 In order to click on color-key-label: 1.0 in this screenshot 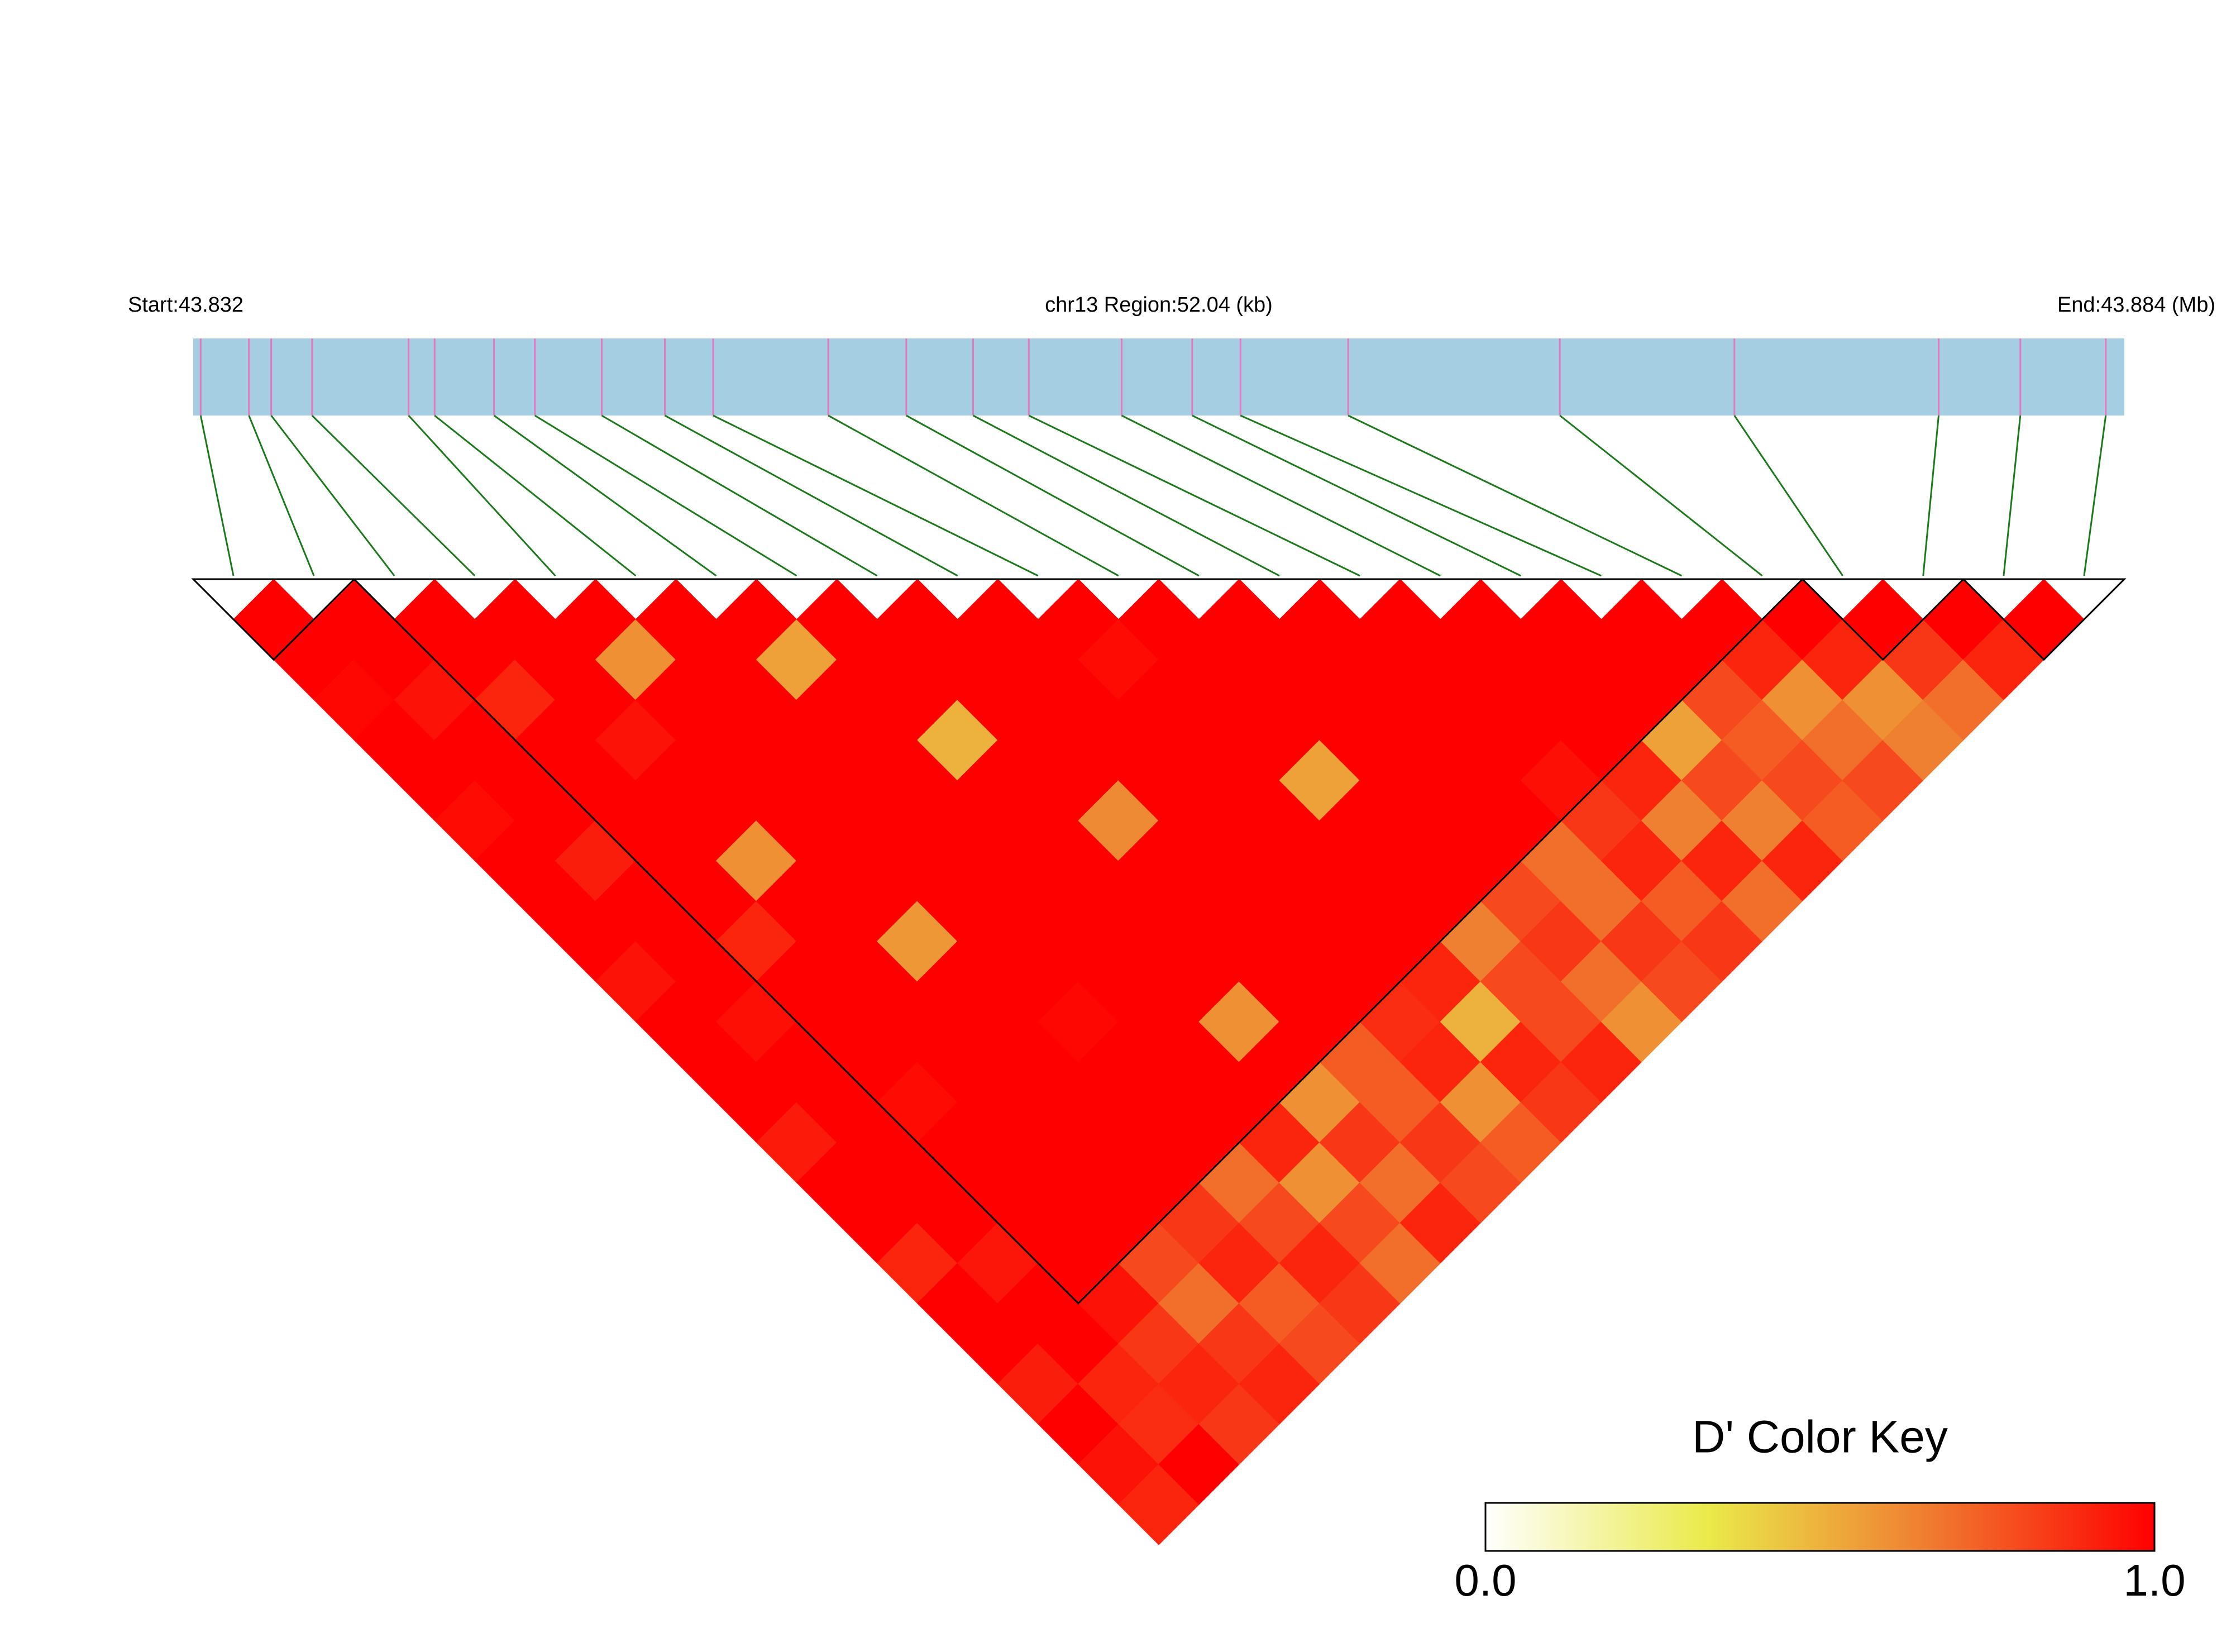, I will do `click(2154, 1580)`.